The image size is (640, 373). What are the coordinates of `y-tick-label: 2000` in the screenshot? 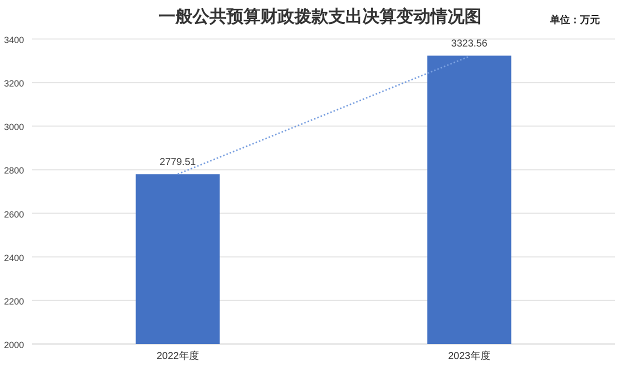 It's located at (14, 345).